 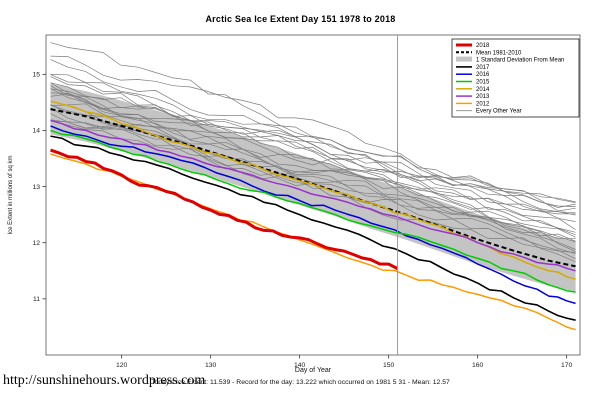 What do you see at coordinates (464, 59) in the screenshot?
I see `legend-swatch` at bounding box center [464, 59].